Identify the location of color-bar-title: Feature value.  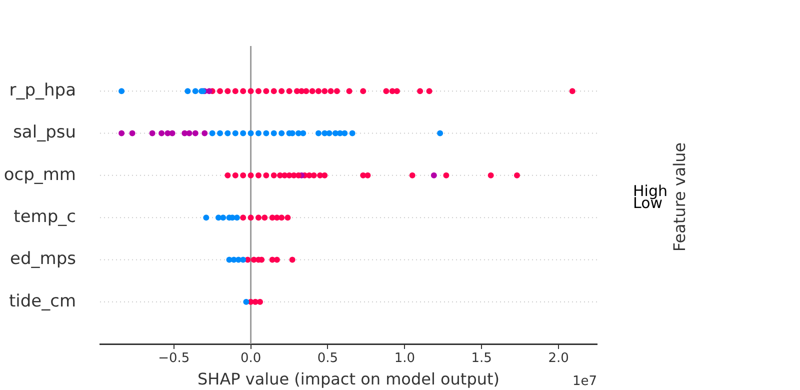
(680, 197).